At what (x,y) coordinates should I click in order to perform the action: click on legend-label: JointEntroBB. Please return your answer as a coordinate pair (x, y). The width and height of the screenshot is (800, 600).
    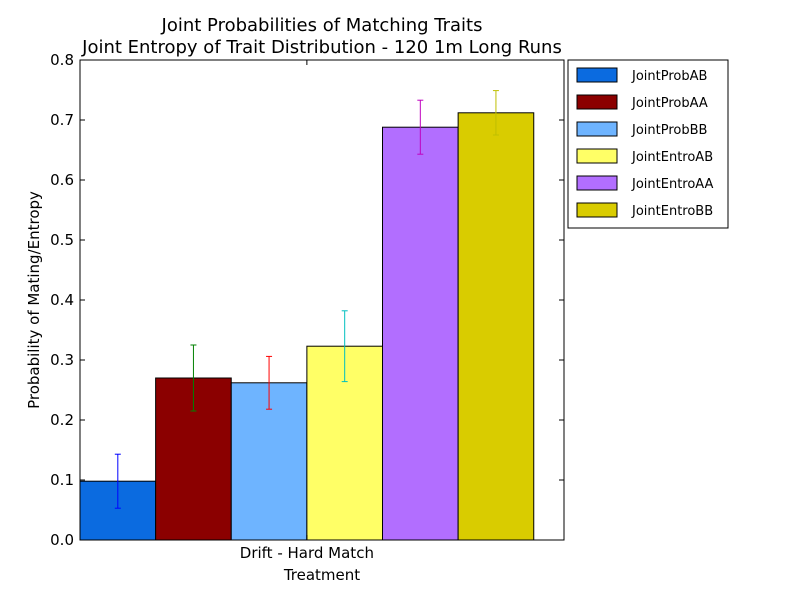
    Looking at the image, I should click on (672, 211).